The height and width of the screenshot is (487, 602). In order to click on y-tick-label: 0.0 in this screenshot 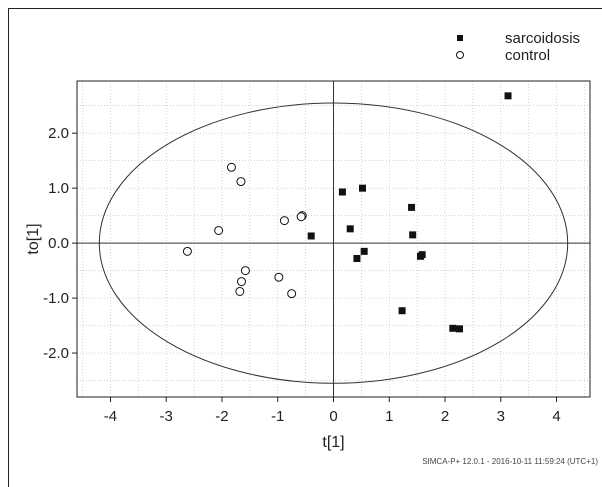, I will do `click(58, 243)`.